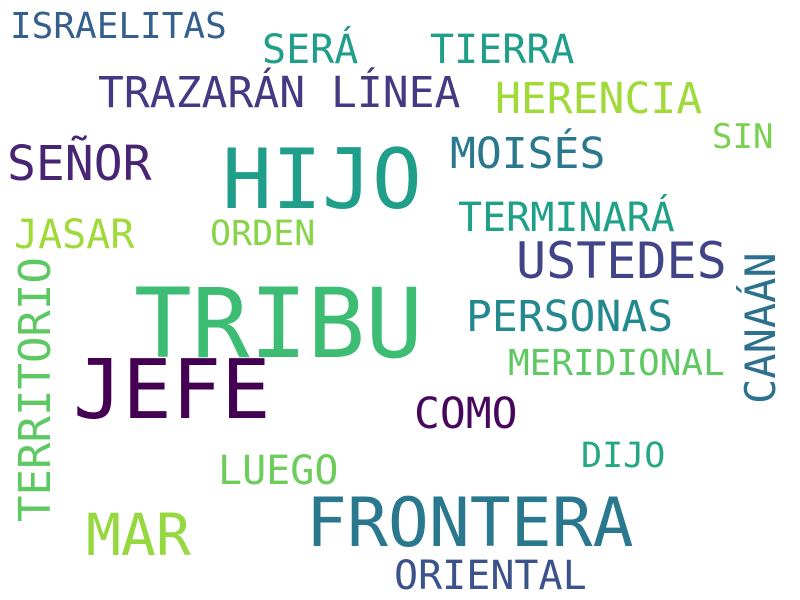 The height and width of the screenshot is (600, 800). What do you see at coordinates (74, 235) in the screenshot?
I see `word-jasar: JASAR` at bounding box center [74, 235].